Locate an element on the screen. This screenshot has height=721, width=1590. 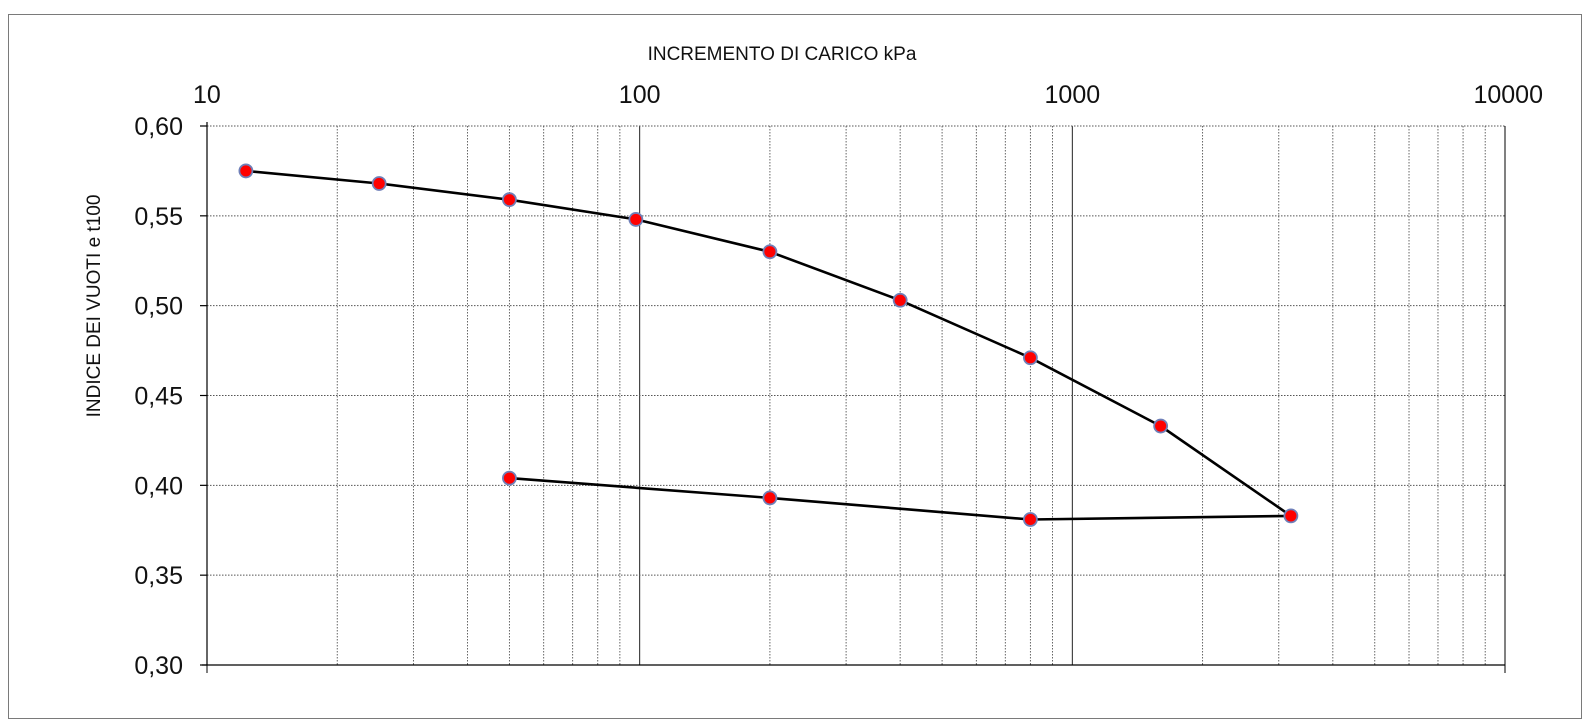
y-tick-label: 0,40 is located at coordinates (158, 486).